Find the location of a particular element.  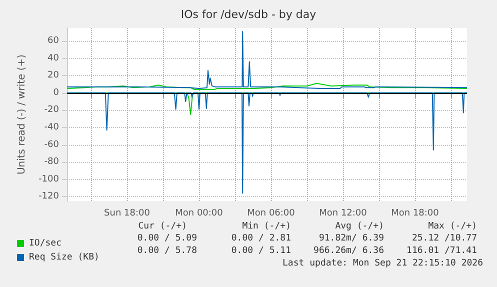

text: 0.00 / 5.09 is located at coordinates (167, 239).